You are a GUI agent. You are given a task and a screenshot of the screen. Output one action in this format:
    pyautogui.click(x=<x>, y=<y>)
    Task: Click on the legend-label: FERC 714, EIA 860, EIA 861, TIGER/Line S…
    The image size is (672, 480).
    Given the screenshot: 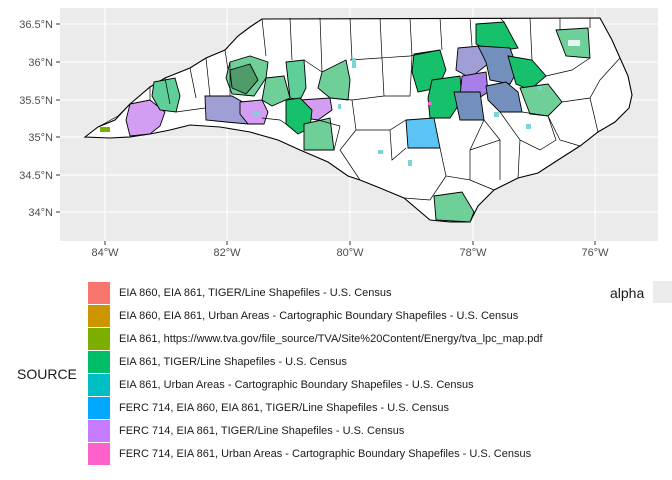 What is the action you would take?
    pyautogui.click(x=284, y=408)
    